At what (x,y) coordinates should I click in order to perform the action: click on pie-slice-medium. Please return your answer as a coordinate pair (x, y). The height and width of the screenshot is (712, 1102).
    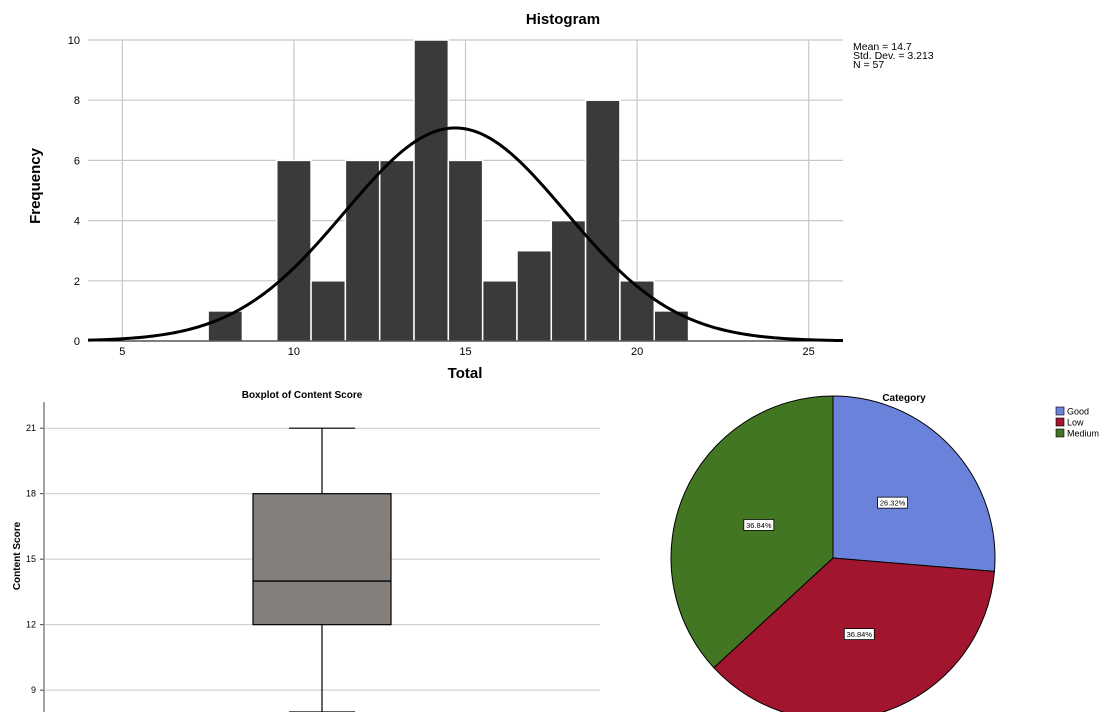
    Looking at the image, I should click on (752, 532).